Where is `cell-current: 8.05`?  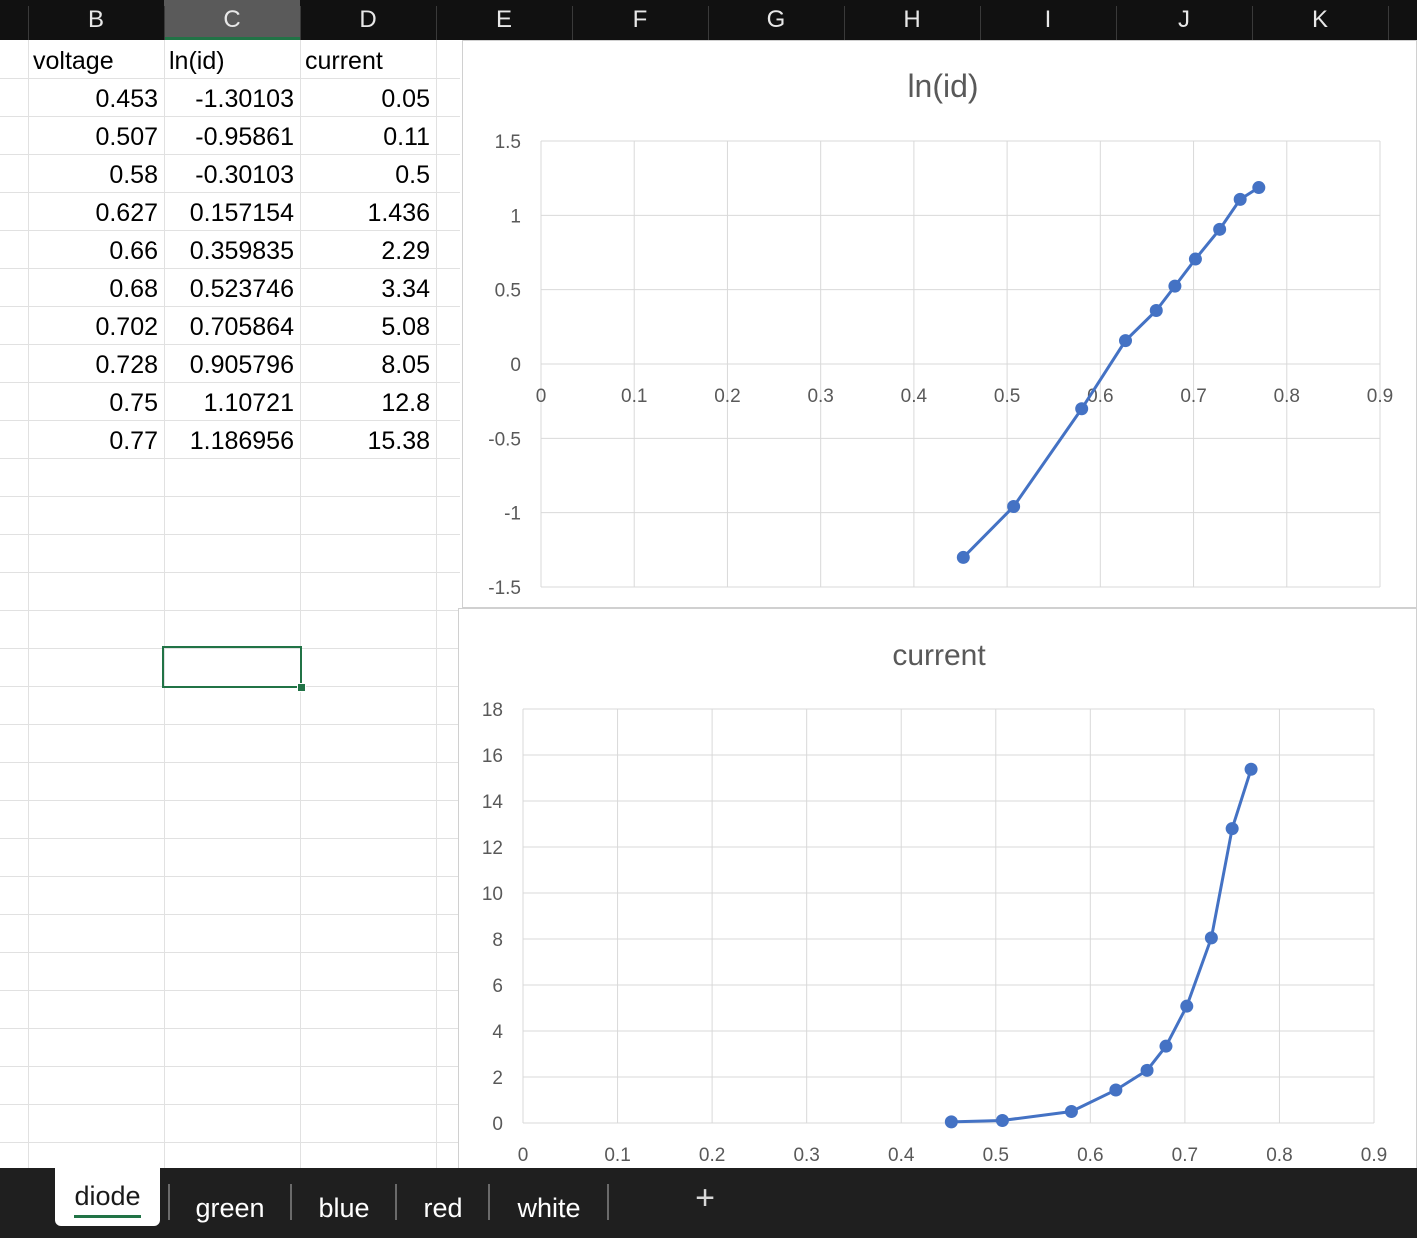
cell-current: 8.05 is located at coordinates (405, 365).